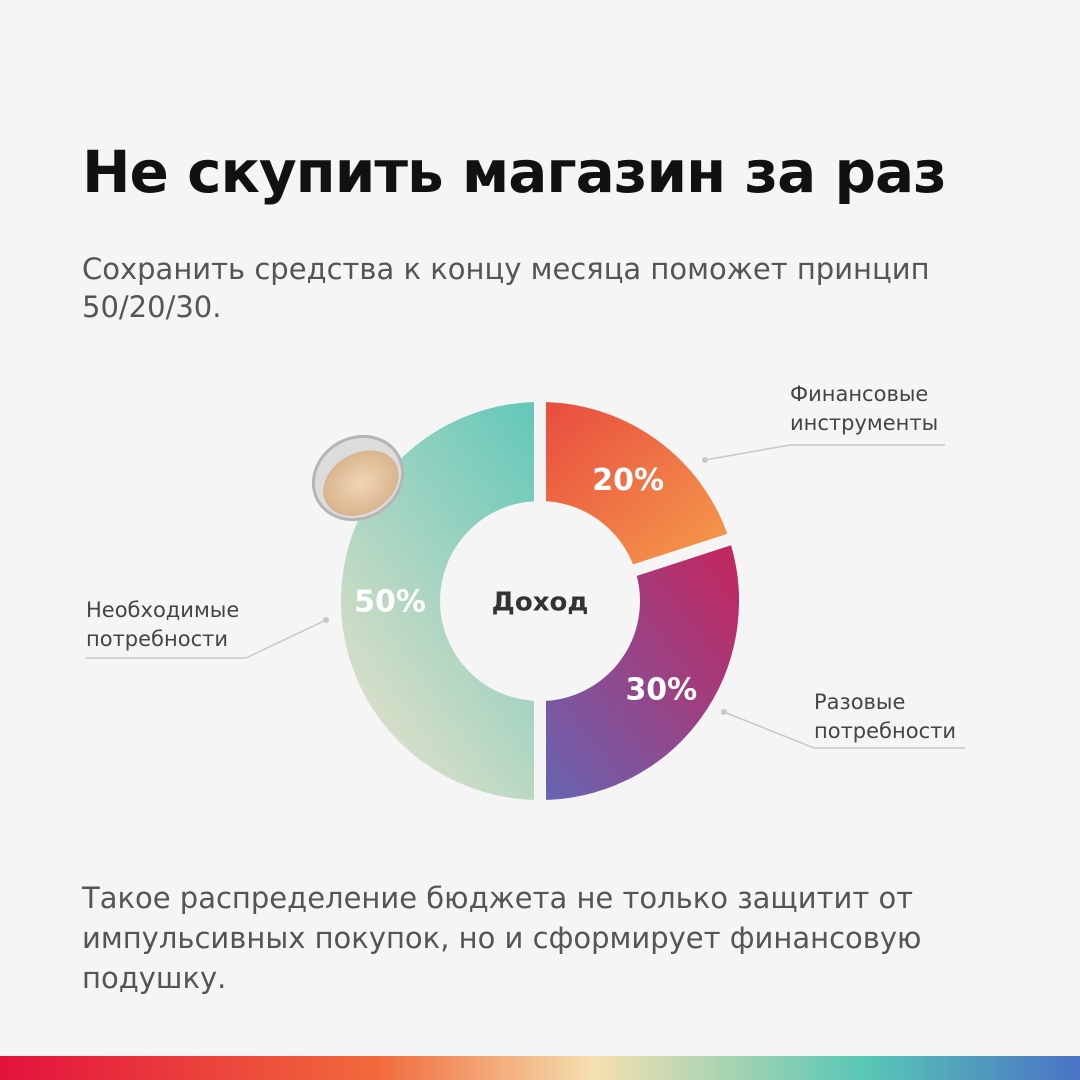 This screenshot has width=1080, height=1080. What do you see at coordinates (540, 1068) in the screenshot?
I see `bottom-bar` at bounding box center [540, 1068].